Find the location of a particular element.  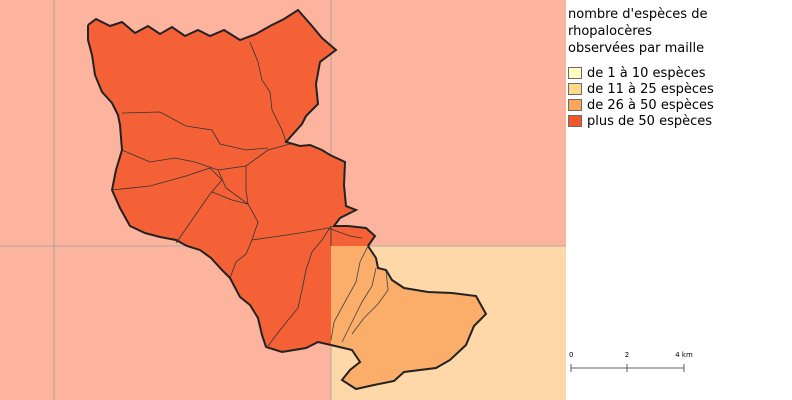

legend-item-label: de 11 à 25 espèces is located at coordinates (650, 89).